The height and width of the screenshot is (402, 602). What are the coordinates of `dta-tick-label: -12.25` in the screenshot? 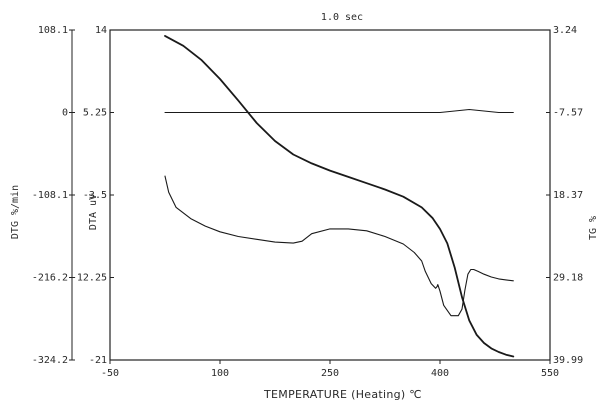 It's located at (89, 278).